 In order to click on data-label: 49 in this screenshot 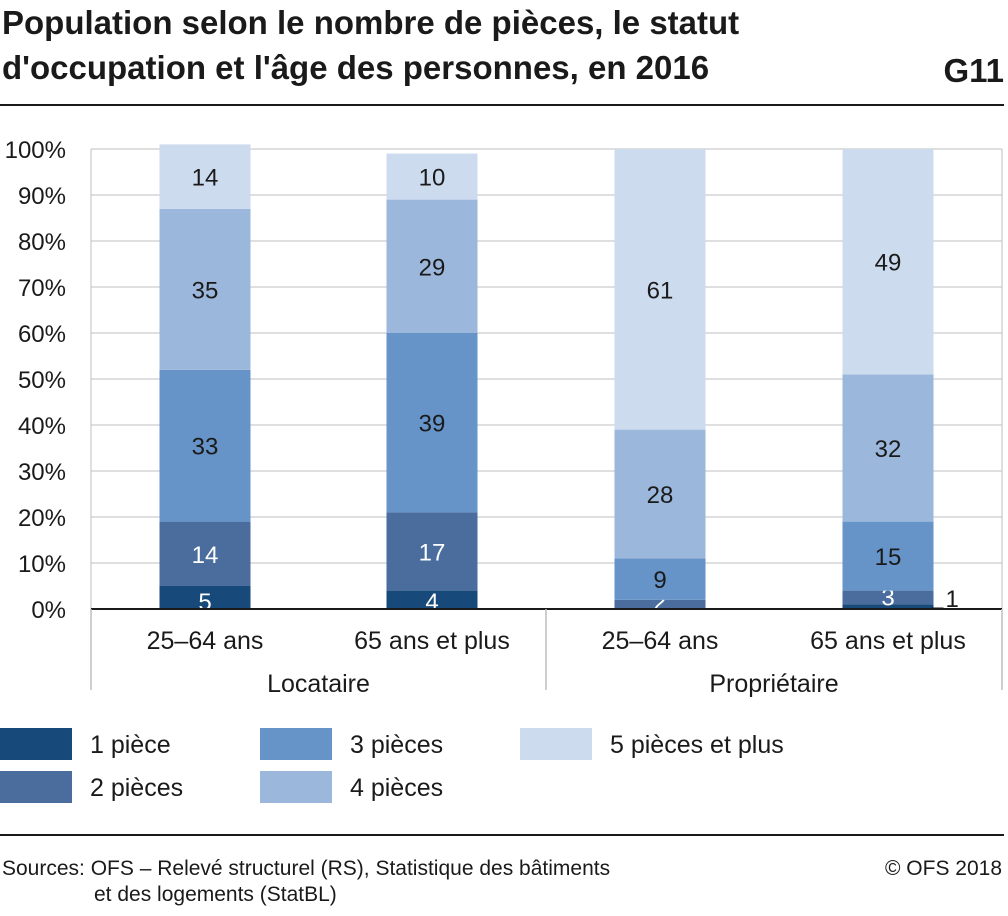, I will do `click(888, 263)`.